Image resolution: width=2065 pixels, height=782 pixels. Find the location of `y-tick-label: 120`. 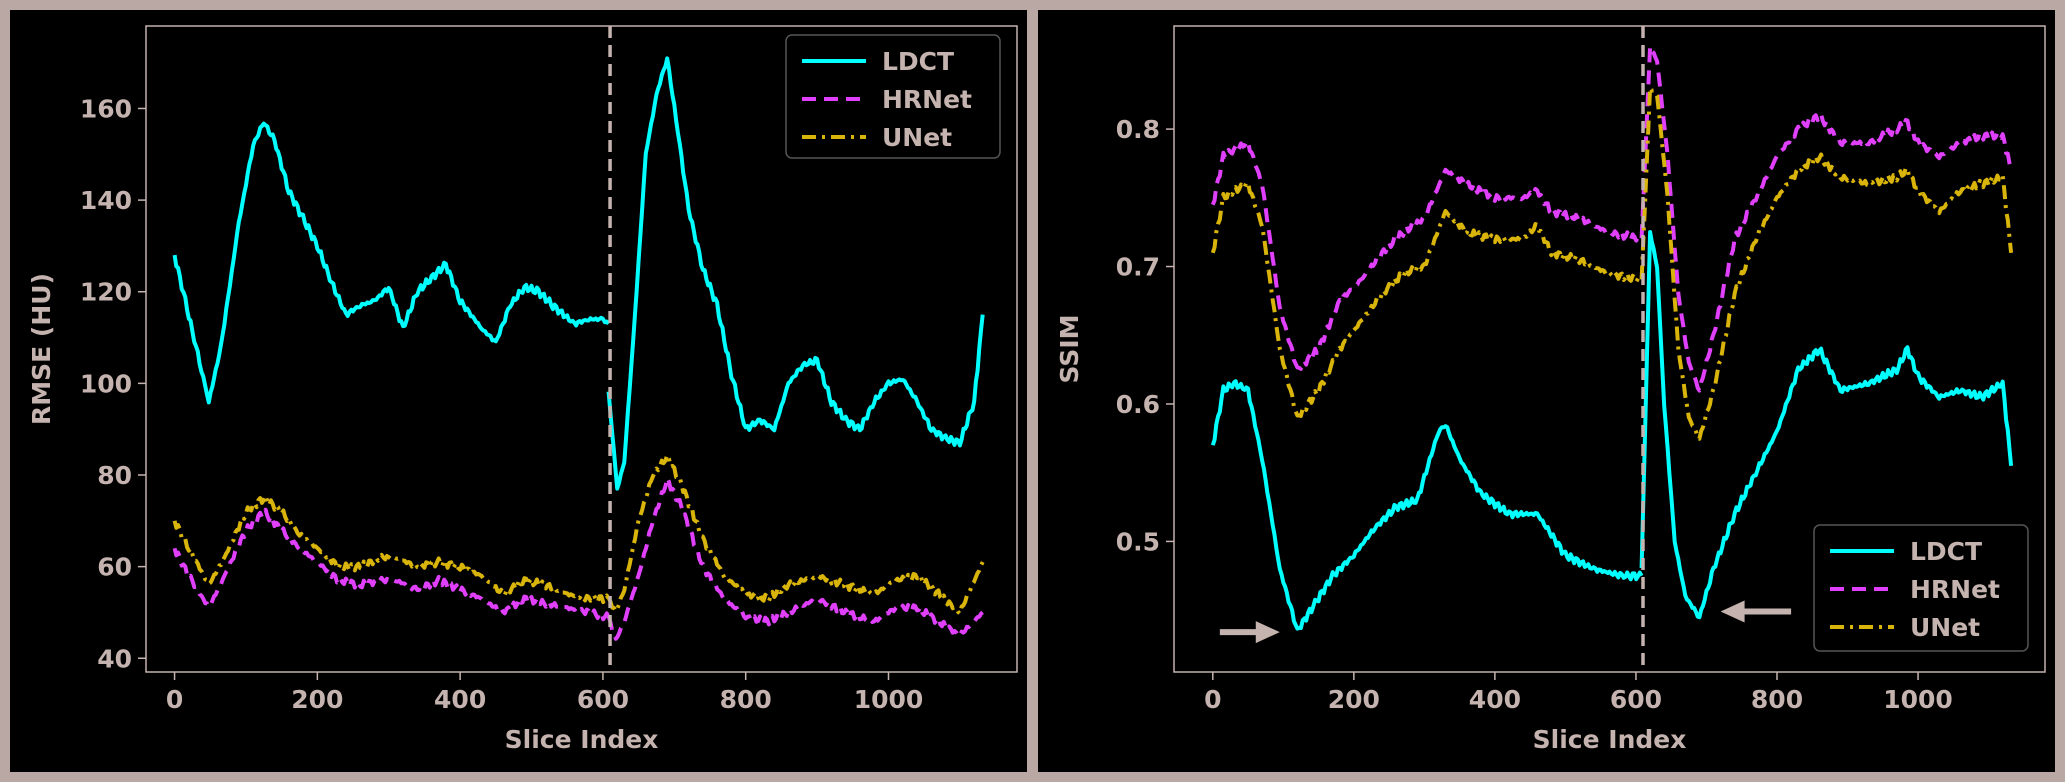

y-tick-label: 120 is located at coordinates (106, 292).